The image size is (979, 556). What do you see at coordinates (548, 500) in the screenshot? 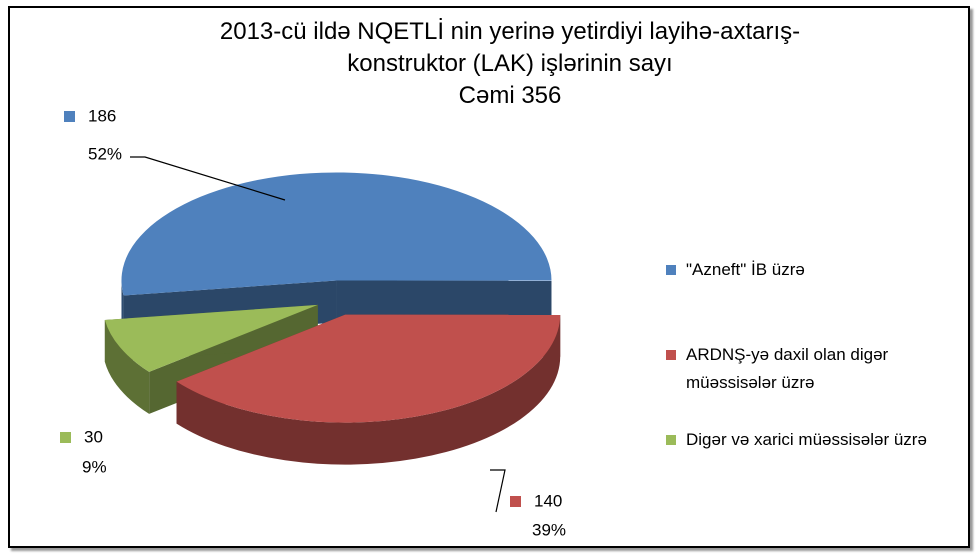
I see `data-label: 140` at bounding box center [548, 500].